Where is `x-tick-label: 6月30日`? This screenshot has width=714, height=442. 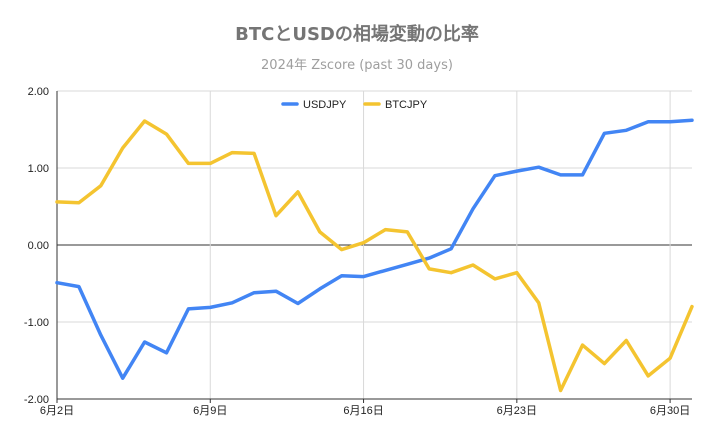
x-tick-label: 6月30日 is located at coordinates (670, 411).